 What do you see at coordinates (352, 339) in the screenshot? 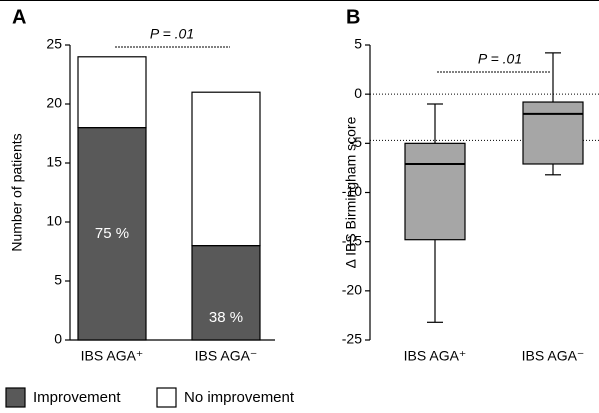
I see `y-tick-label: -25` at bounding box center [352, 339].